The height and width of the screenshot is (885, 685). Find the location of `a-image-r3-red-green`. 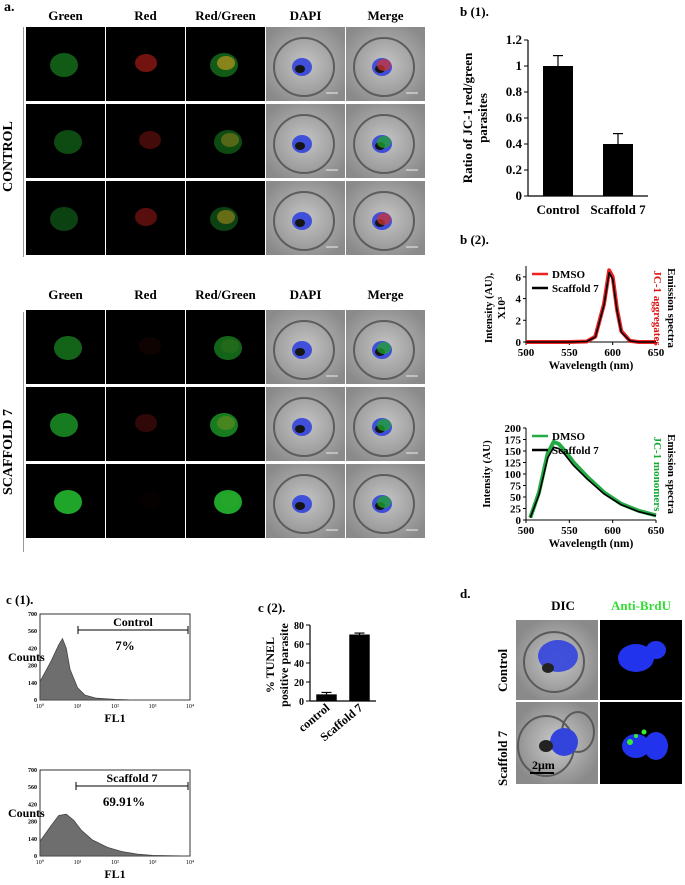

a-image-r3-red-green is located at coordinates (225, 218).